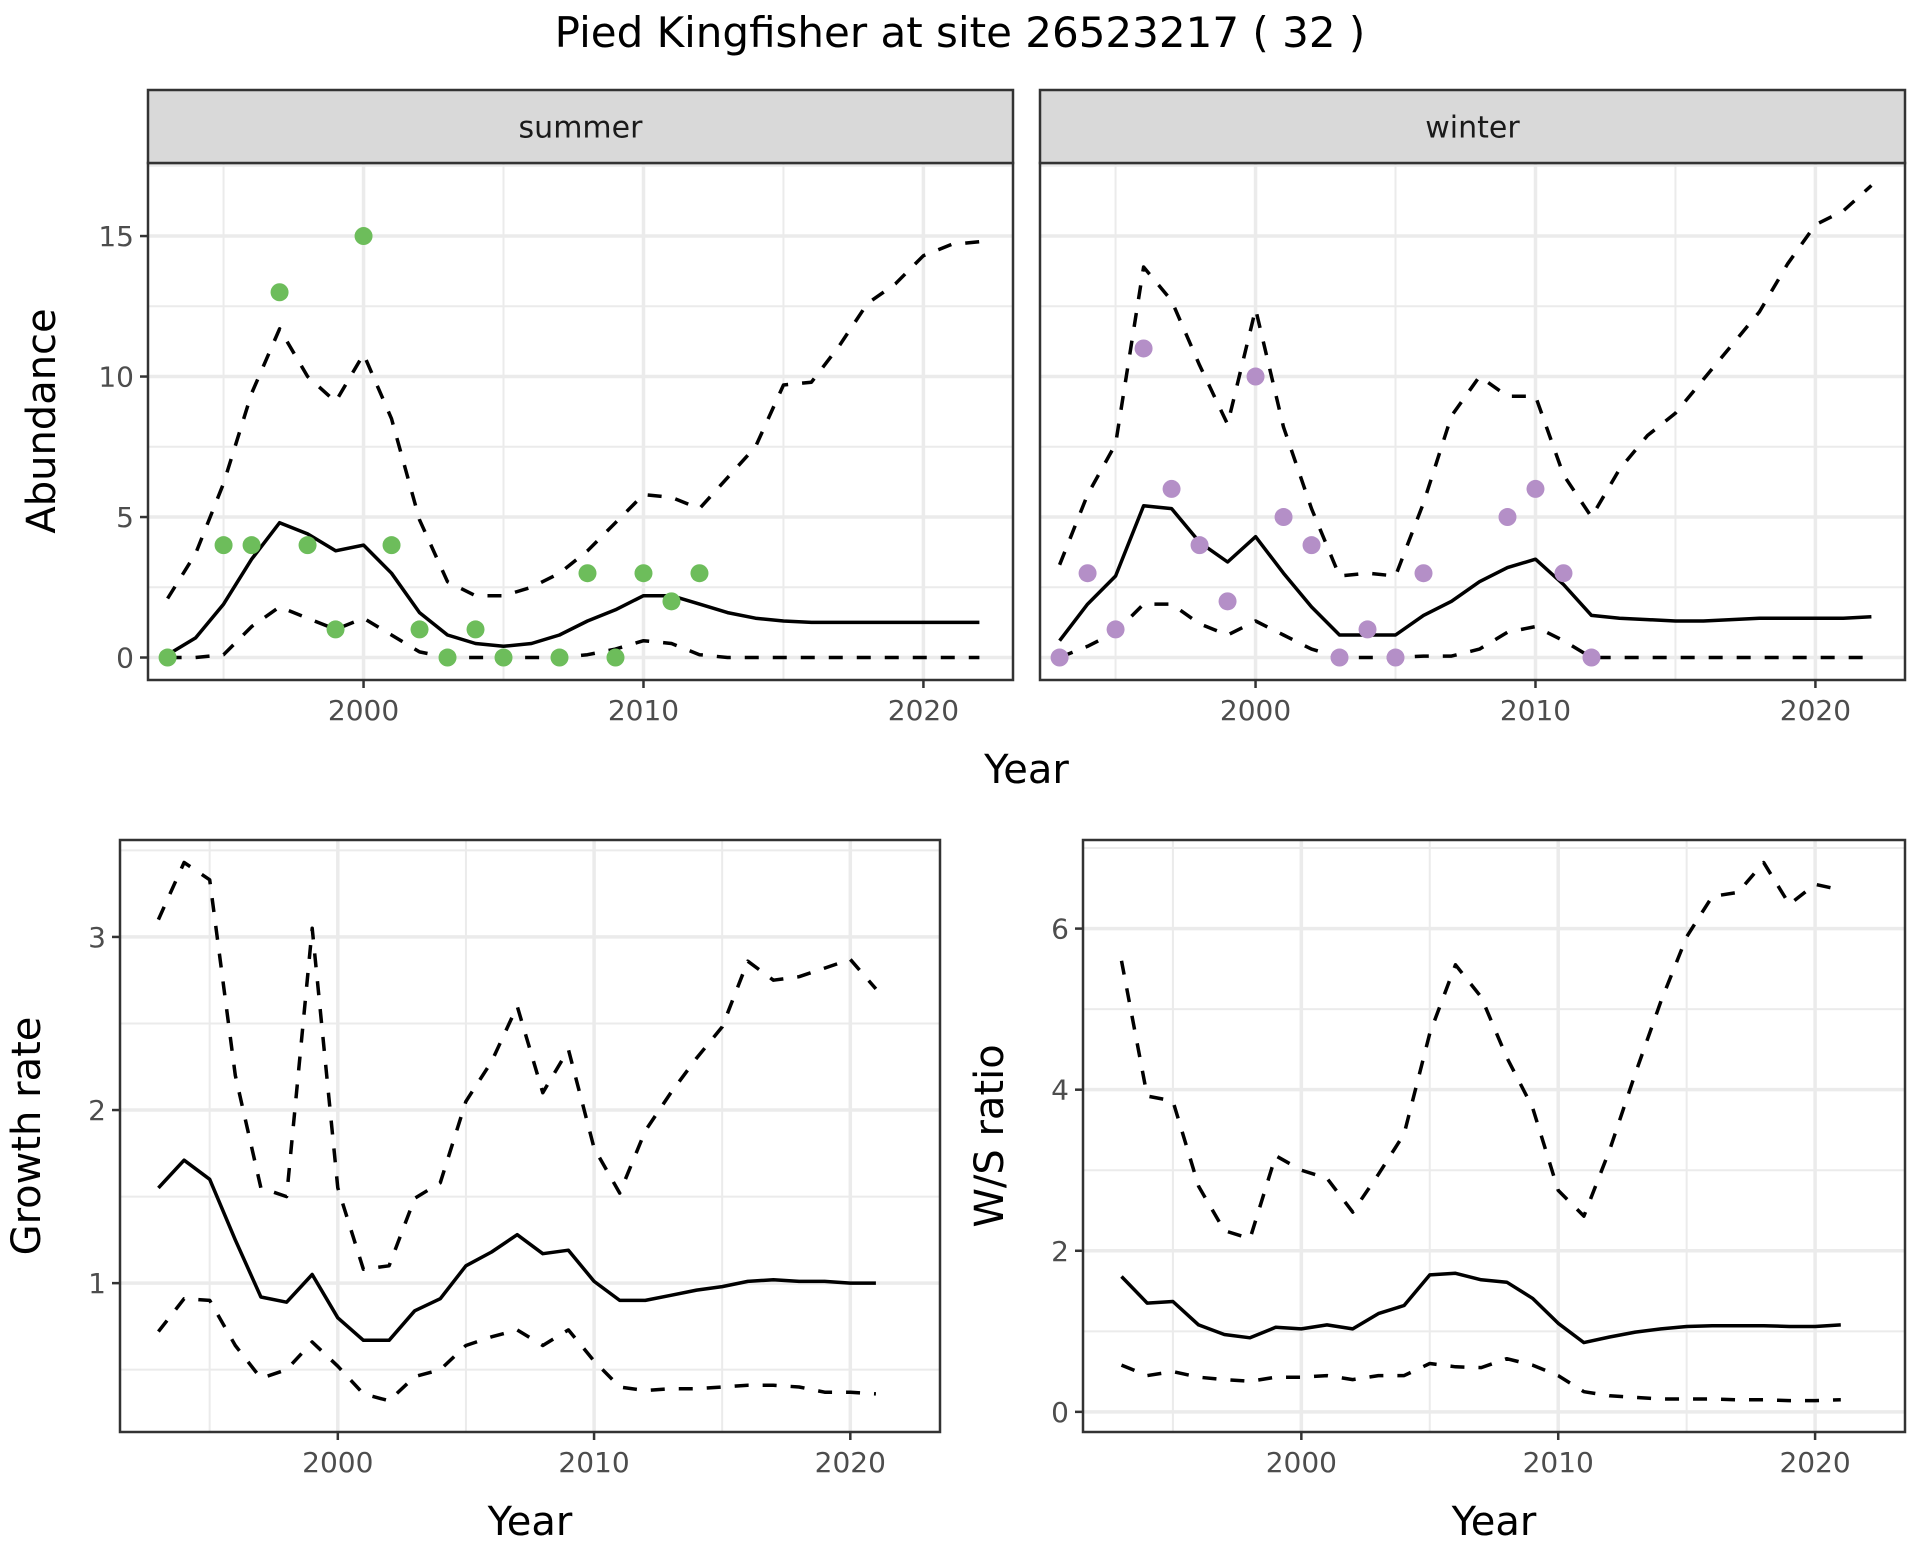  What do you see at coordinates (1060, 929) in the screenshot?
I see `ws-ratio-y-tick-label: 6` at bounding box center [1060, 929].